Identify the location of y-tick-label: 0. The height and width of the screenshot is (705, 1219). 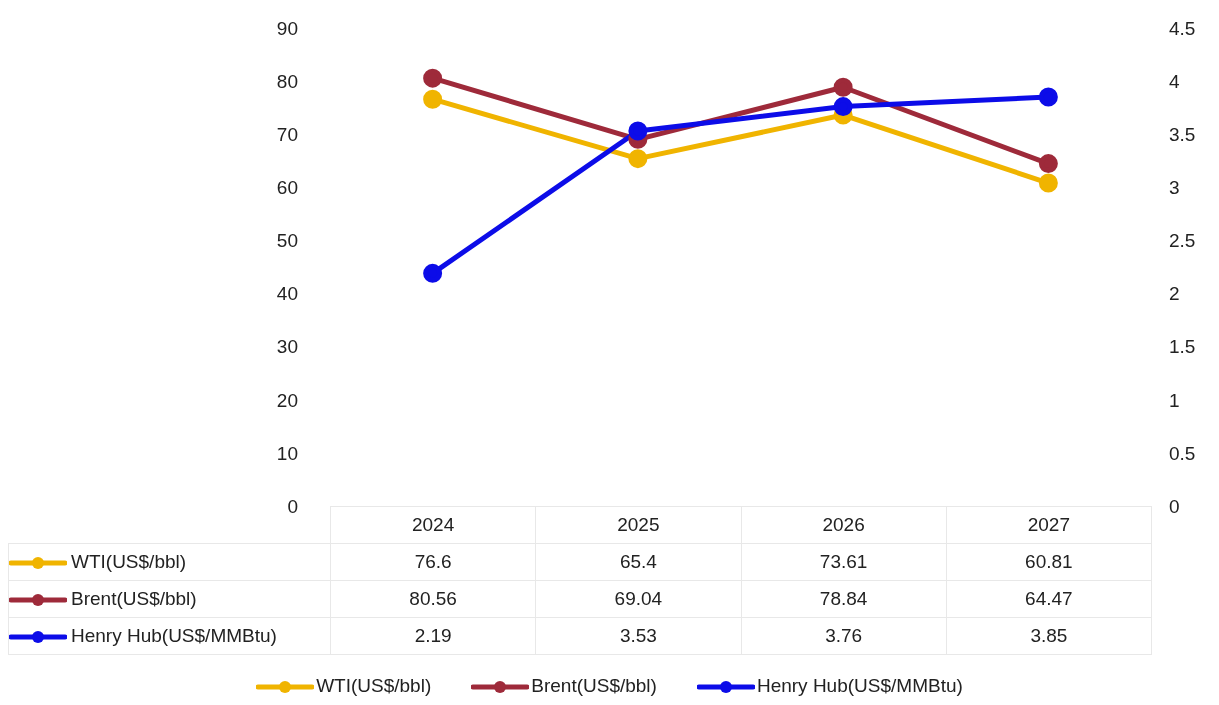
(292, 506).